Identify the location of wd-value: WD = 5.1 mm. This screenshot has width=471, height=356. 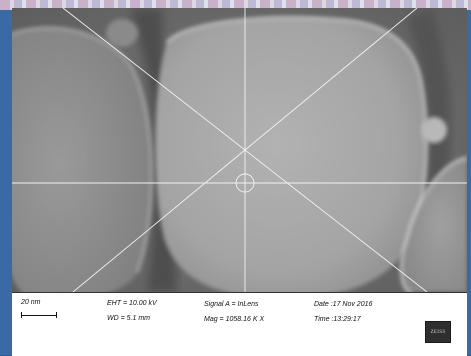
(128, 318).